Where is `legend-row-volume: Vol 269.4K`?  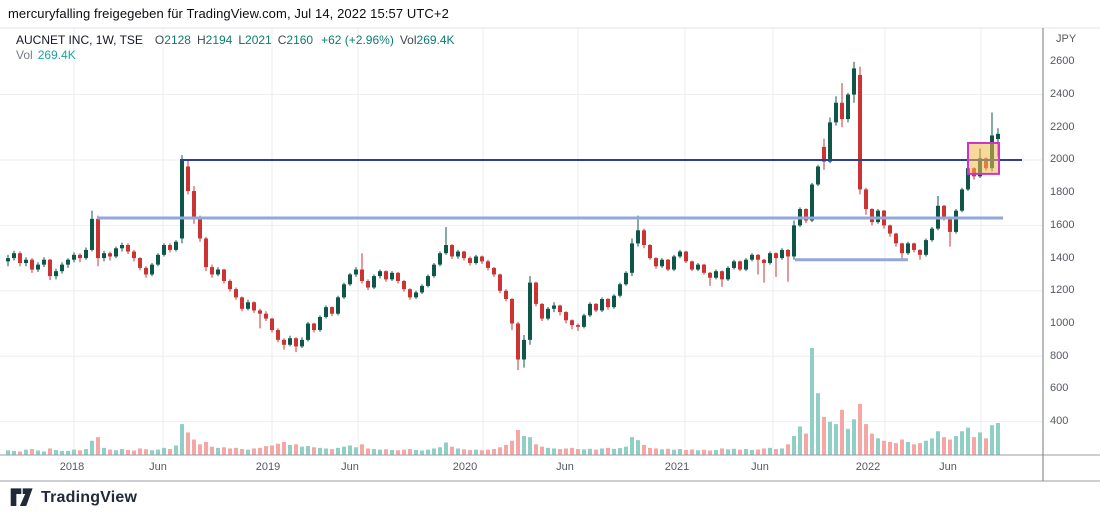
legend-row-volume: Vol 269.4K is located at coordinates (235, 55).